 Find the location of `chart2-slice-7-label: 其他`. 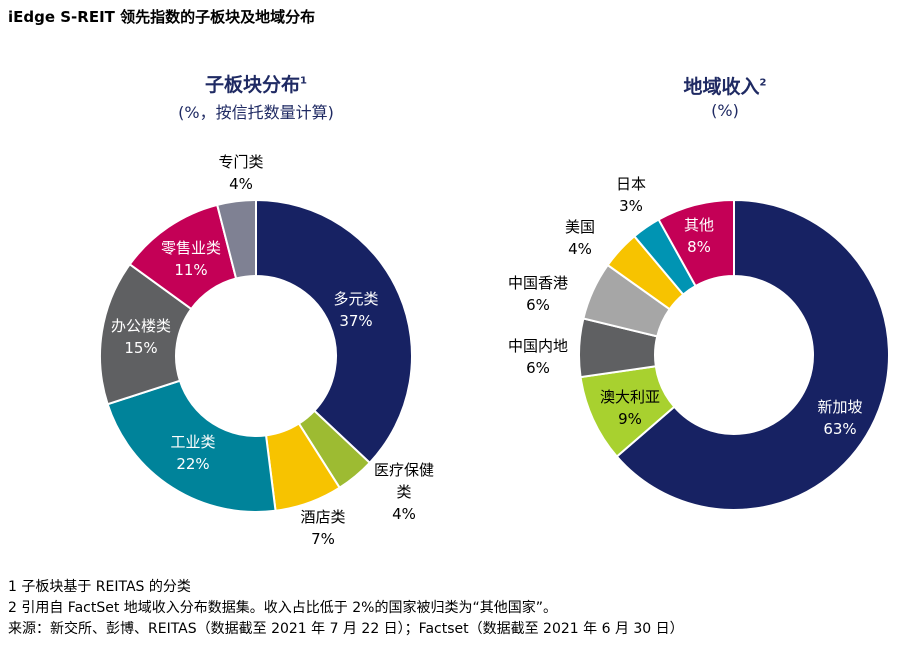

chart2-slice-7-label: 其他 is located at coordinates (699, 225).